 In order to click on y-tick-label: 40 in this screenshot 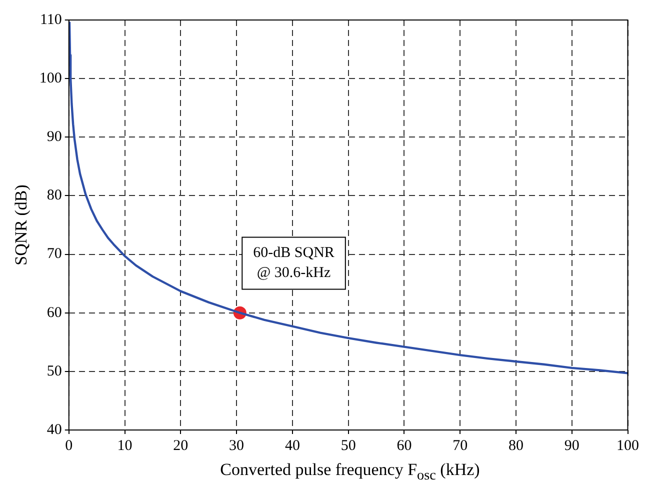, I will do `click(54, 430)`.